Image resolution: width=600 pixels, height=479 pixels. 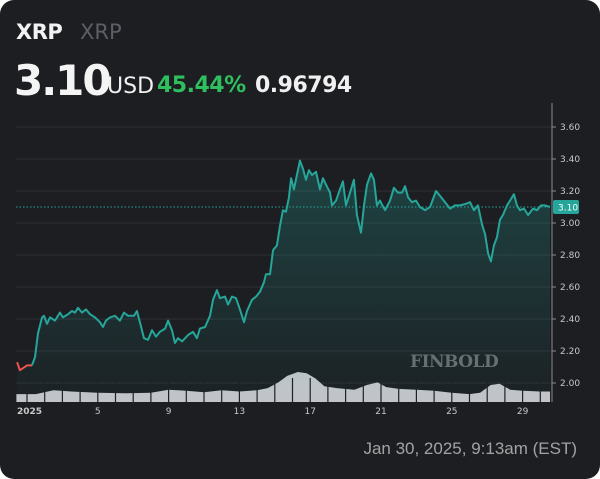 What do you see at coordinates (570, 384) in the screenshot?
I see `y-tick-label: 2.00` at bounding box center [570, 384].